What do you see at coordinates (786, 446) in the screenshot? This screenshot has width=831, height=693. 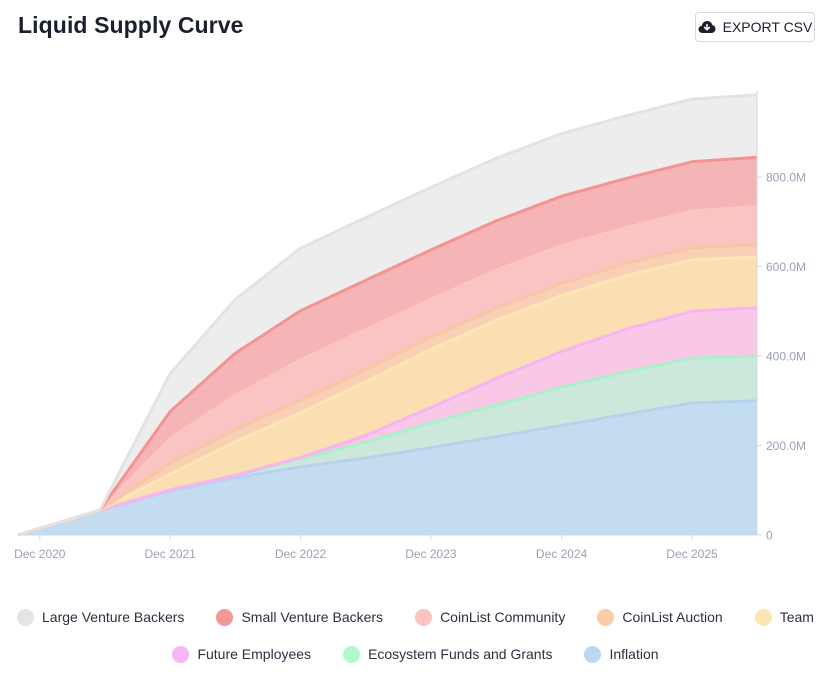 I see `y-tick-label: 200.0M` at bounding box center [786, 446].